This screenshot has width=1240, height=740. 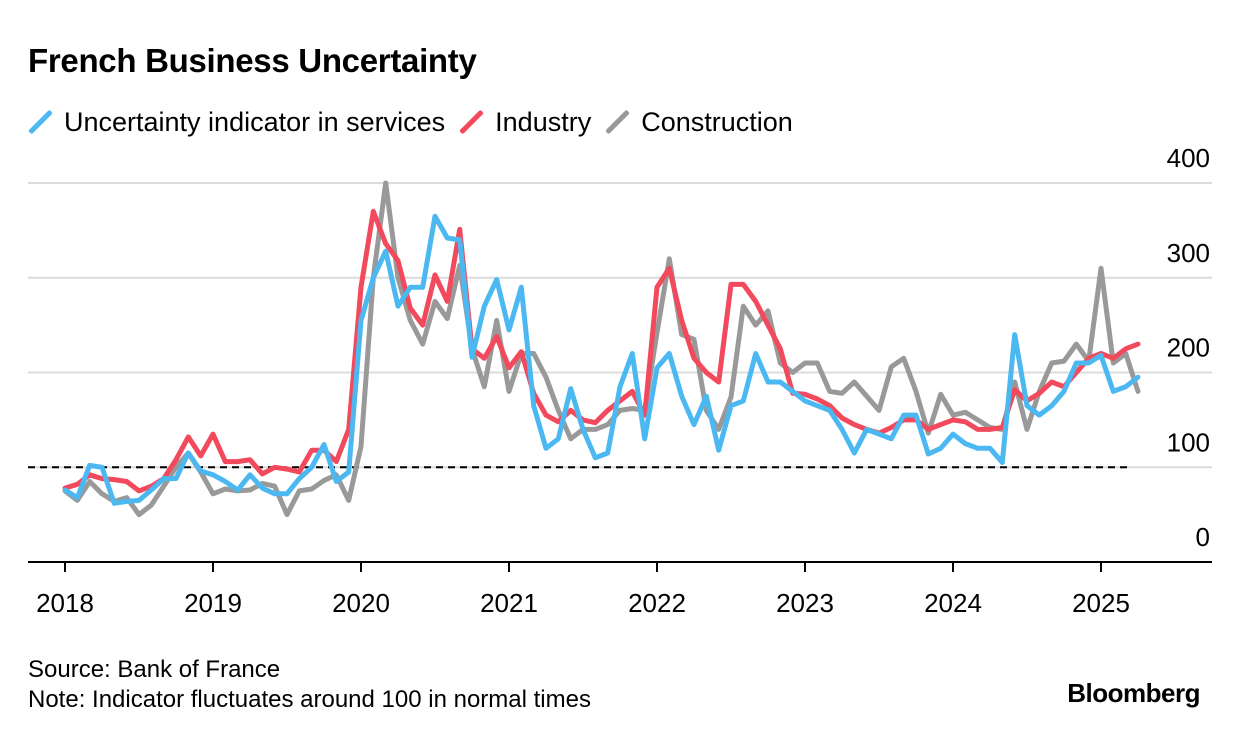 I want to click on x-tick-label-2018: 2018, so click(x=65, y=603).